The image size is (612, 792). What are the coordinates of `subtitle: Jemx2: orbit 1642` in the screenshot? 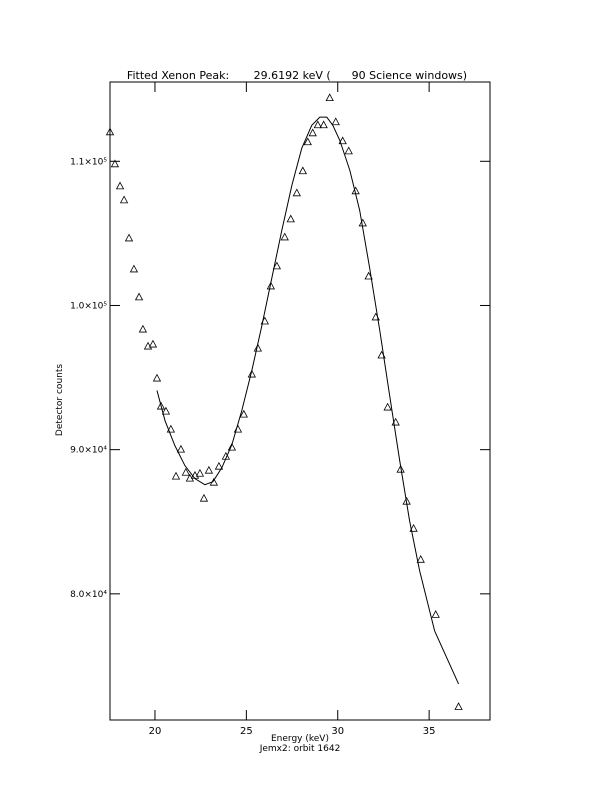 It's located at (300, 749).